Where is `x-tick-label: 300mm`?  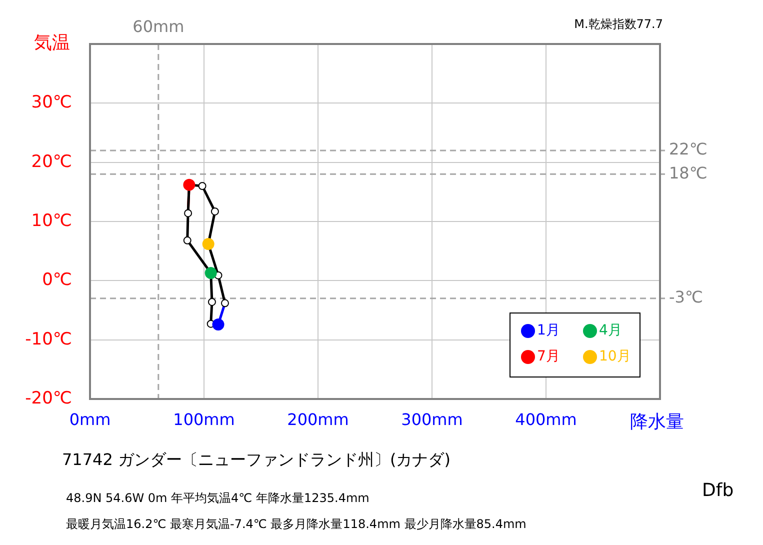
x-tick-label: 300mm is located at coordinates (432, 419).